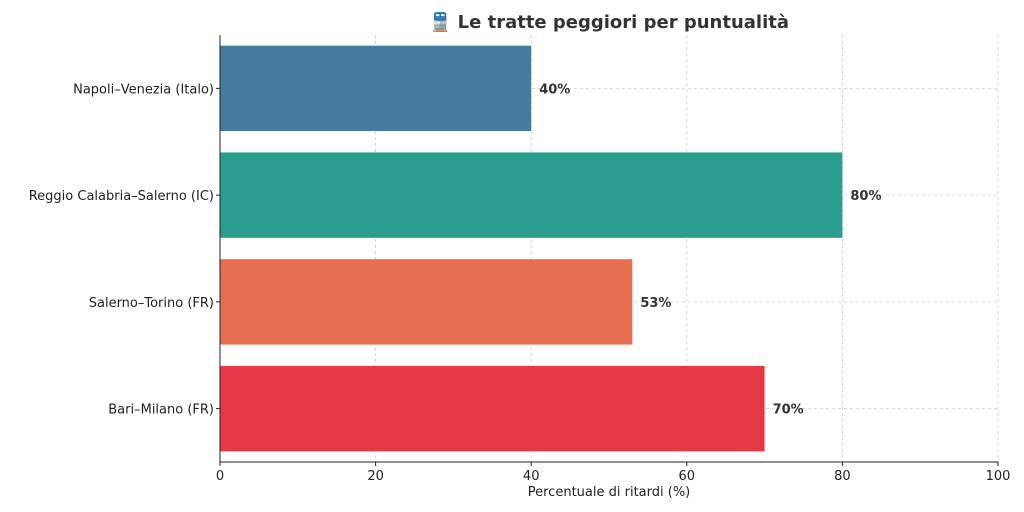  Describe the element at coordinates (121, 196) in the screenshot. I see `y-tick-label: Reggio Calabria–Salerno (IC)` at that location.